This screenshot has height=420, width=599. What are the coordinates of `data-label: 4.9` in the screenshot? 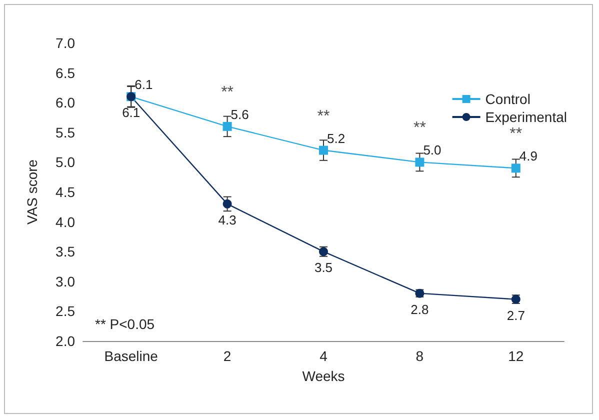 It's located at (528, 156).